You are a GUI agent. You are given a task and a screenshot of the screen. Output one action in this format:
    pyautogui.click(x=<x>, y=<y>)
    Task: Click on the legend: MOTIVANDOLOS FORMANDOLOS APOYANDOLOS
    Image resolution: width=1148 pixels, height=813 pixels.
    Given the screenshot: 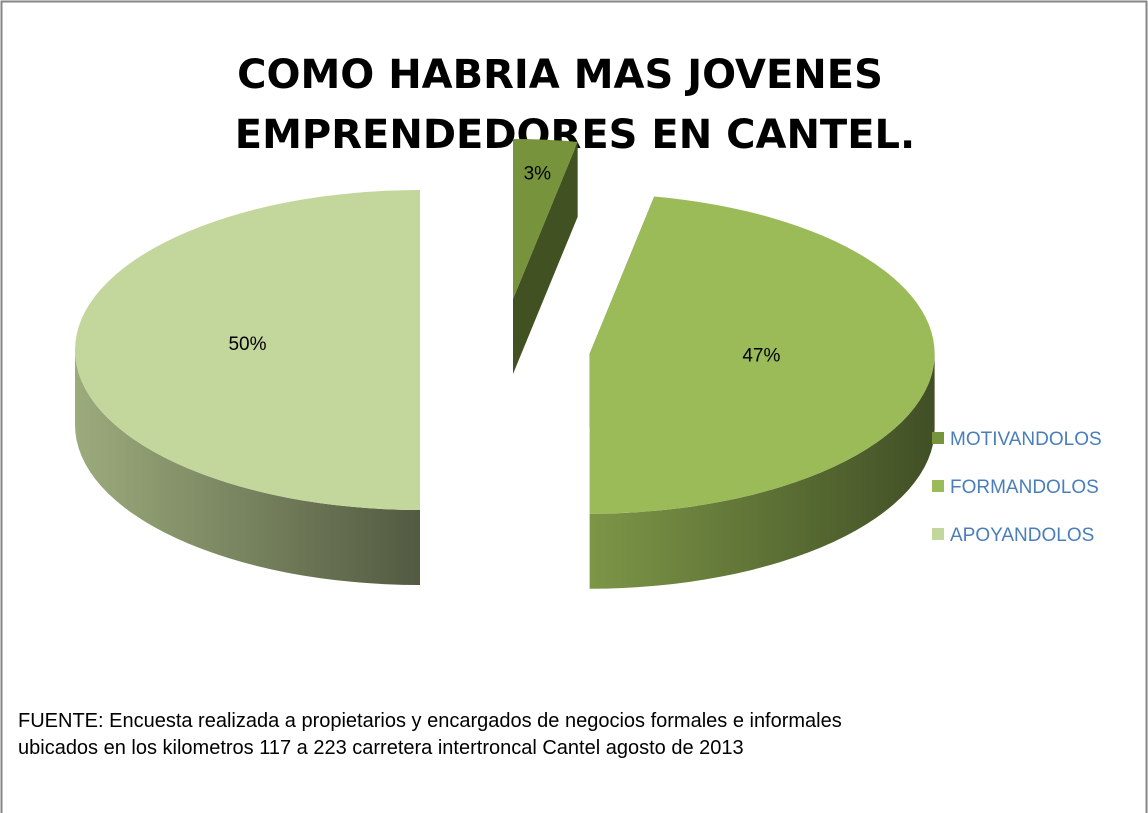 What is the action you would take?
    pyautogui.click(x=1017, y=487)
    